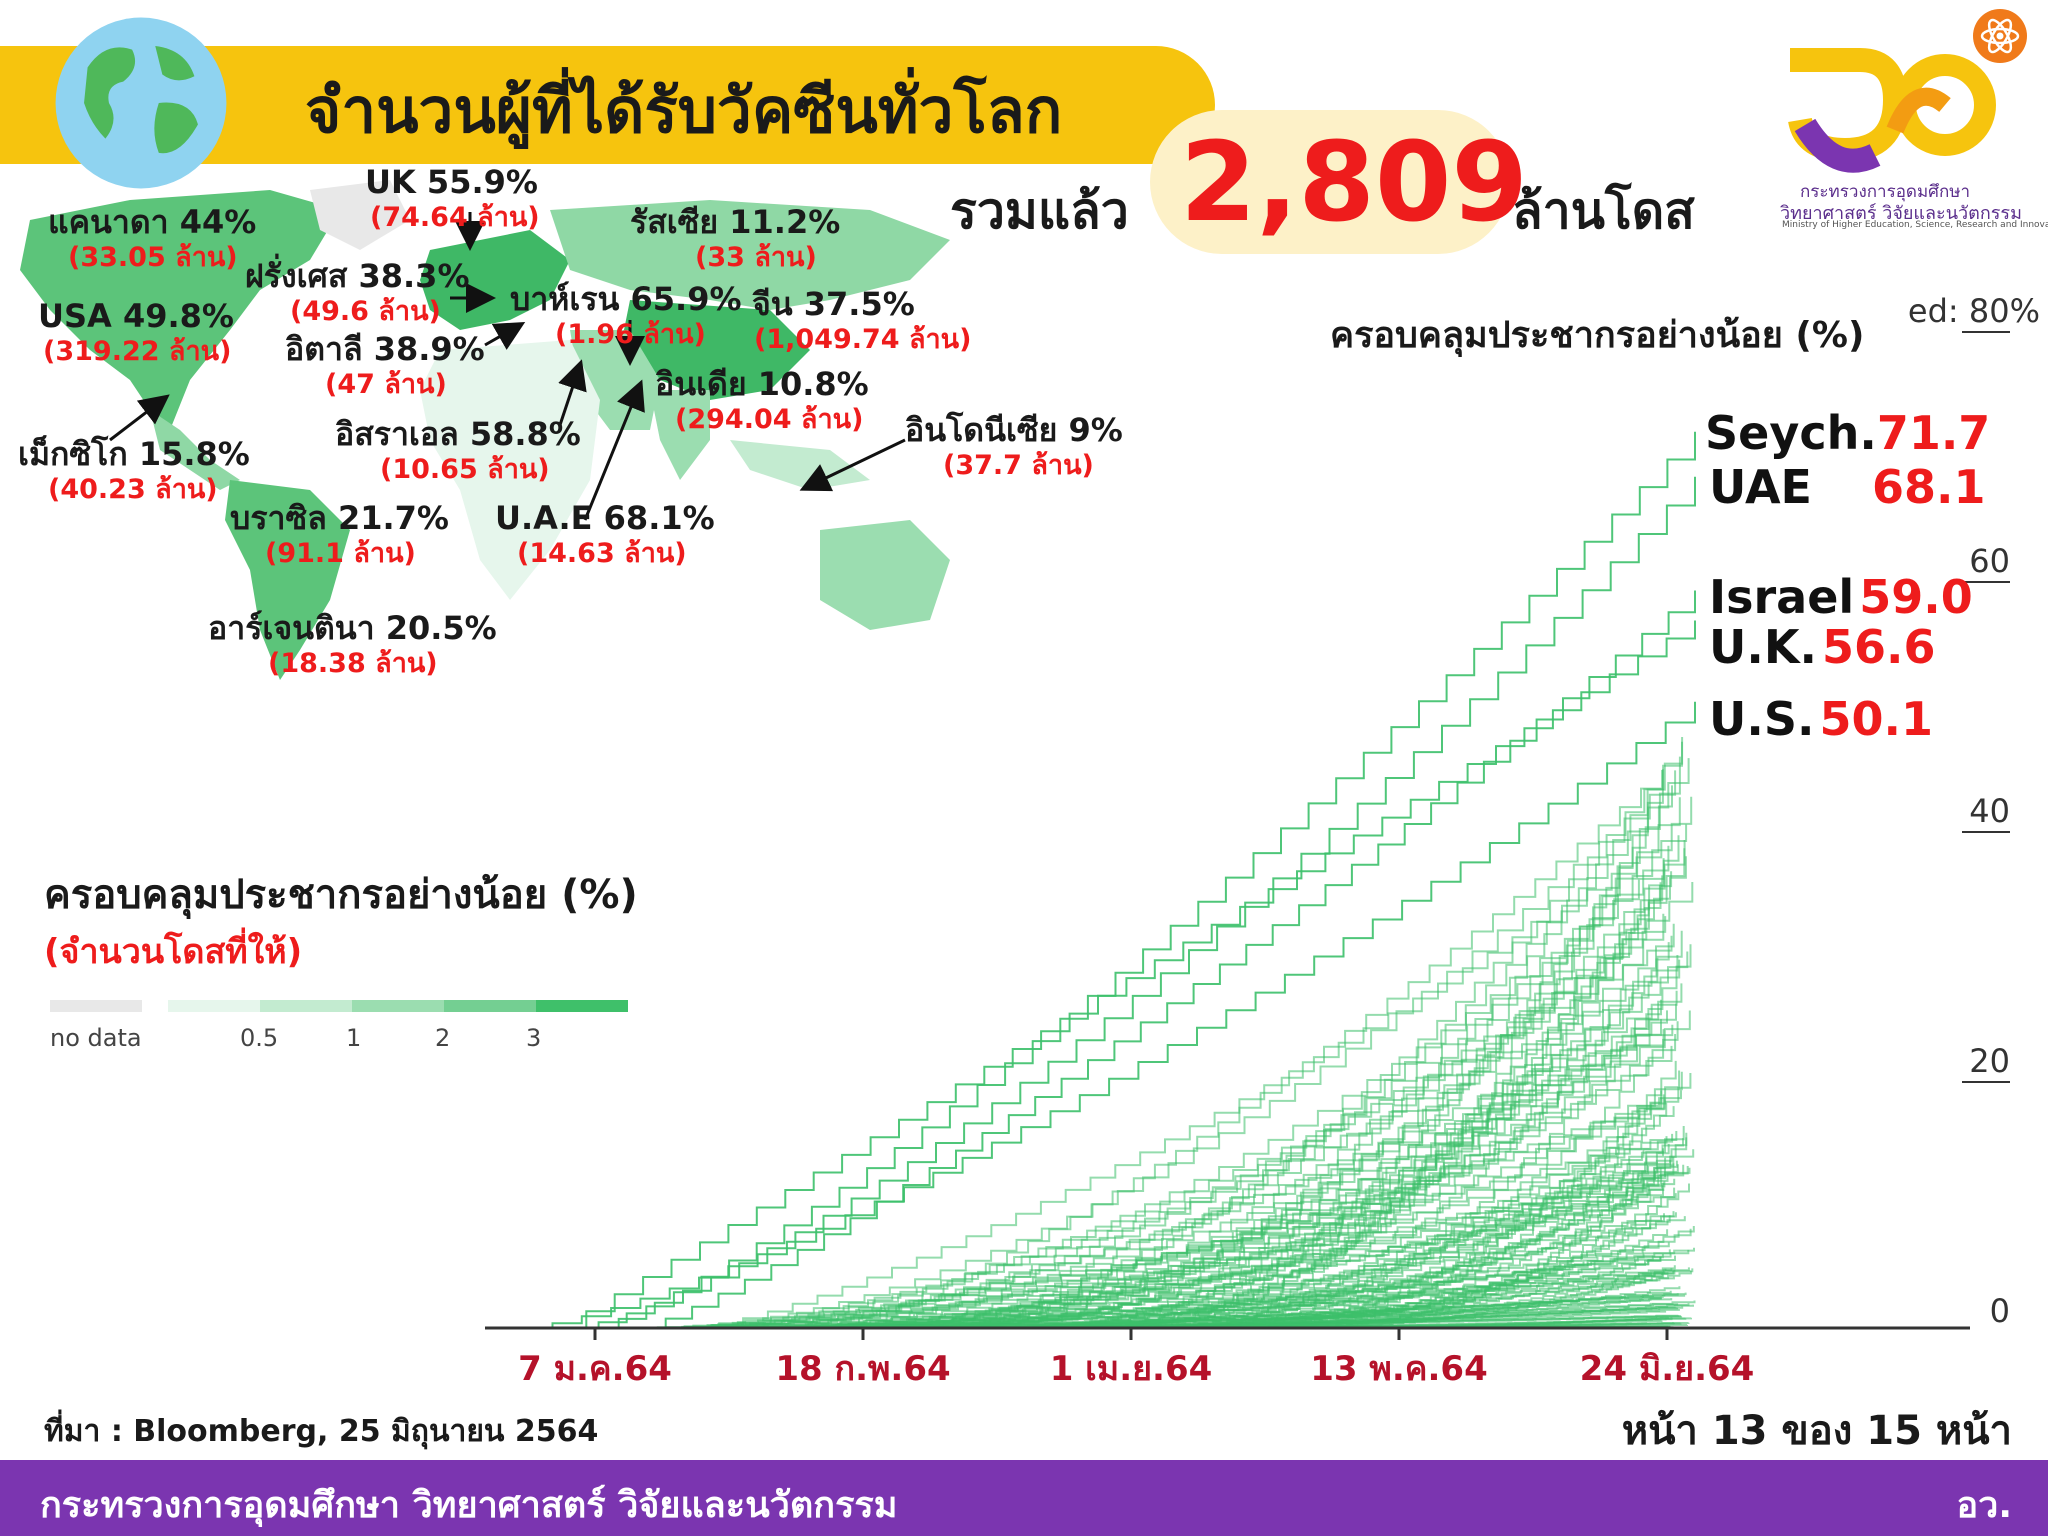 The width and height of the screenshot is (2048, 1536). I want to click on logo-ministry-line2: วิทยาศาสตร์ วิจัยและนวัตกรรม, so click(1901, 213).